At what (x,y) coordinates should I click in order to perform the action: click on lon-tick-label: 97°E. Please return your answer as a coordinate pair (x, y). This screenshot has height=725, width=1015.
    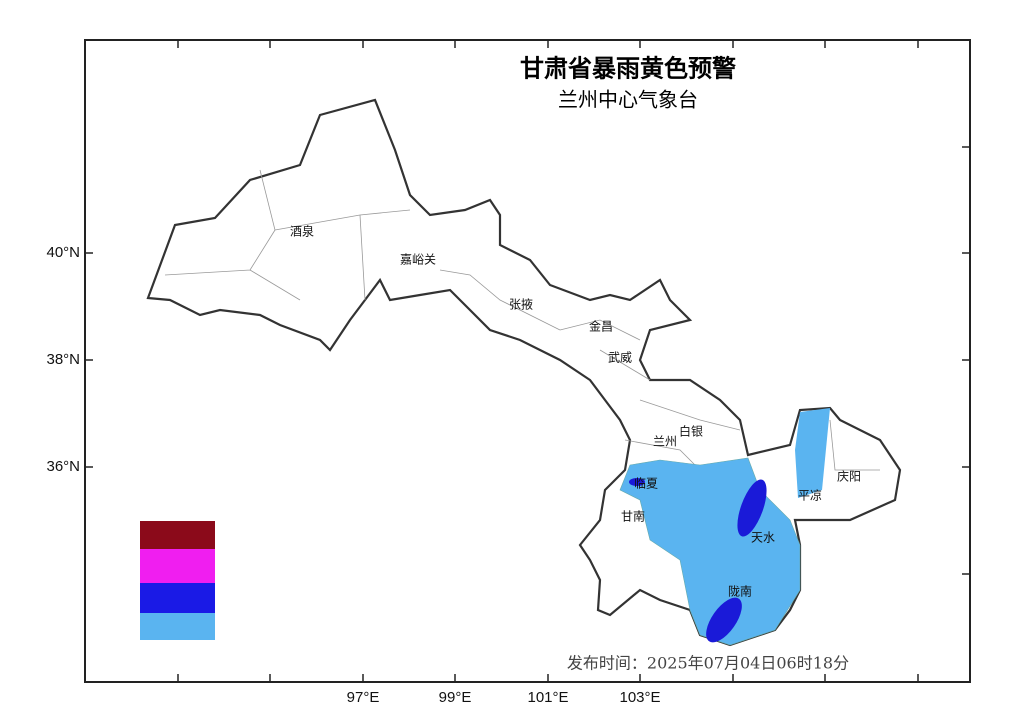
    Looking at the image, I should click on (363, 697).